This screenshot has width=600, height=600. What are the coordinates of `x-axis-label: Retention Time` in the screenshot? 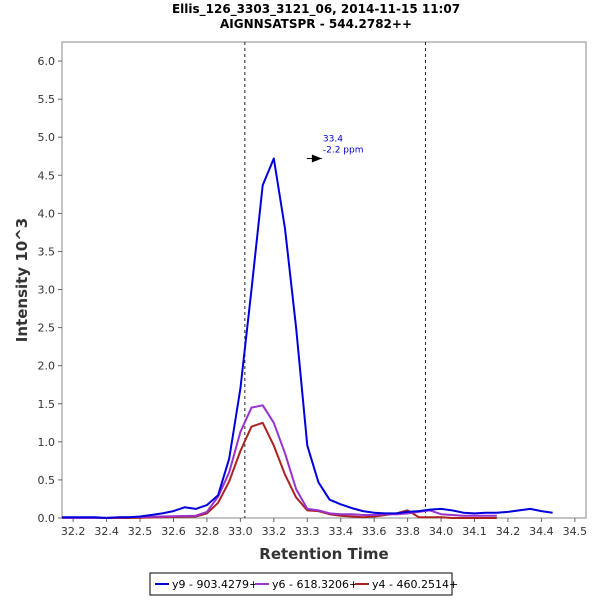 It's located at (323, 554).